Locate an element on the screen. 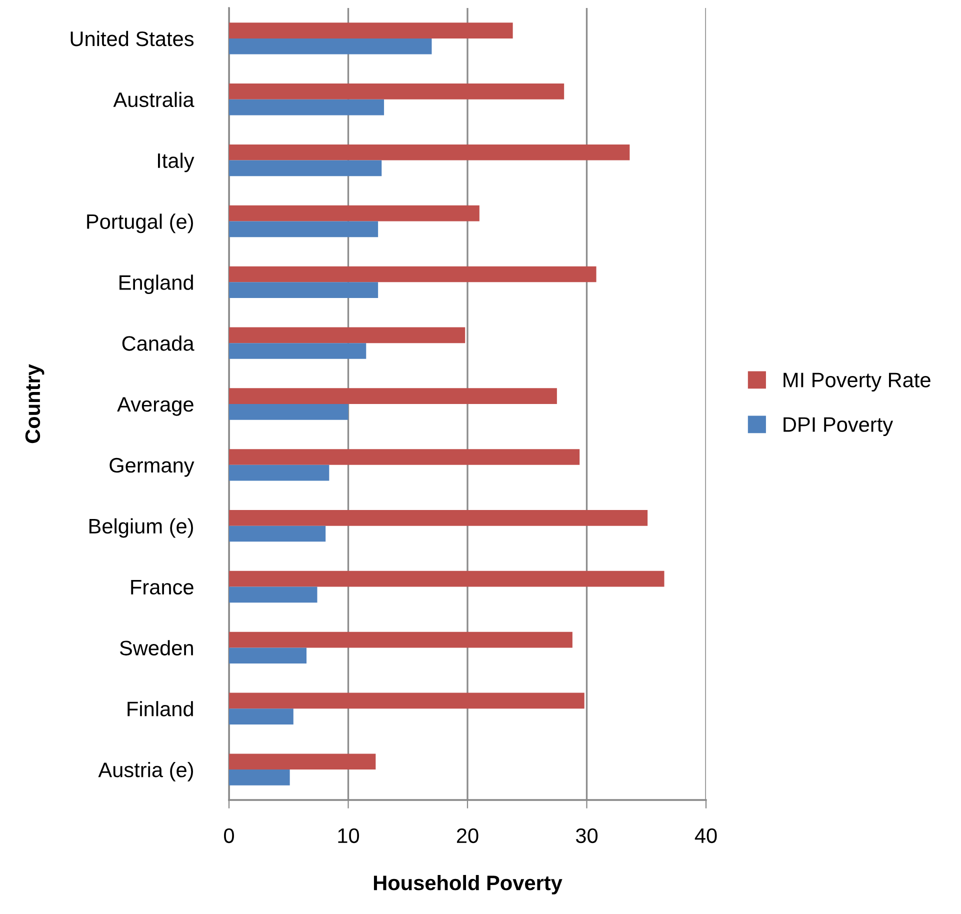  y-tick-label: England is located at coordinates (156, 284).